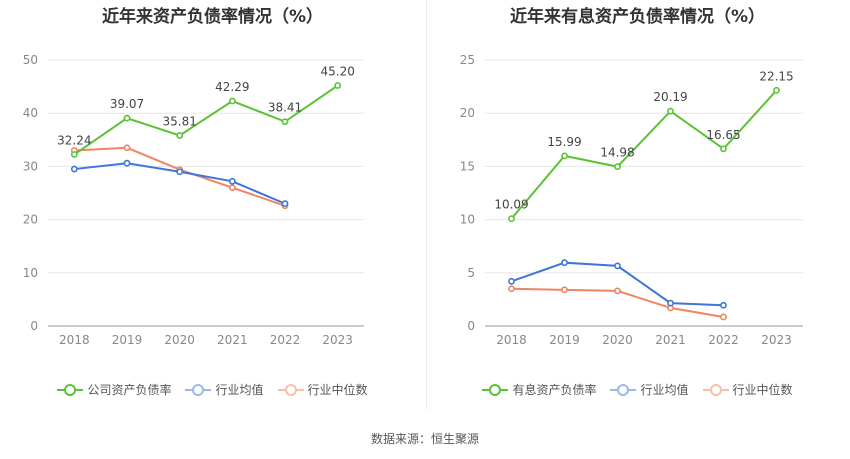 Image resolution: width=850 pixels, height=459 pixels. I want to click on y-tick-label: 30, so click(30, 166).